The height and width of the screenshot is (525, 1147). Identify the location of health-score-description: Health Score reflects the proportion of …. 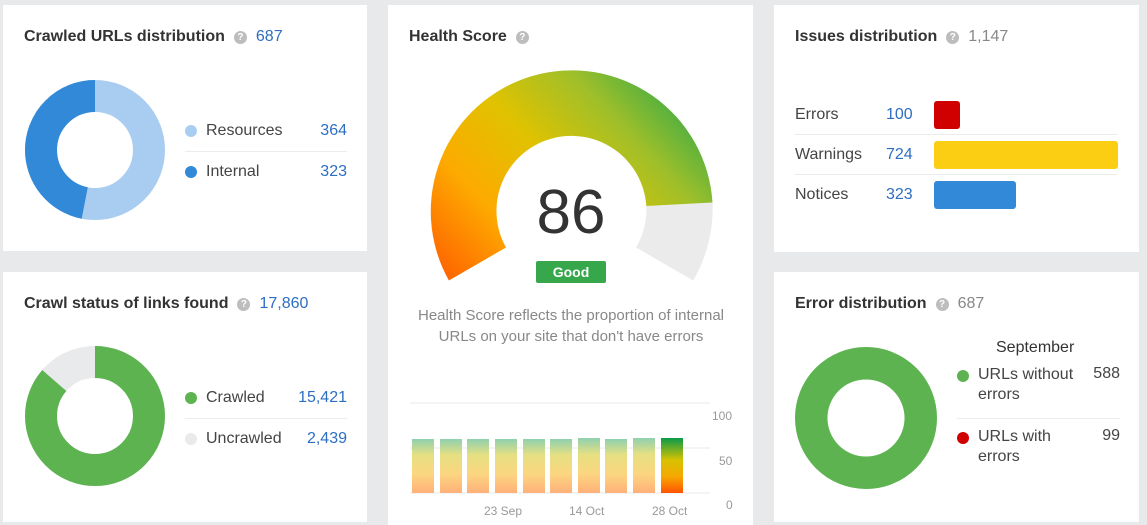
(571, 326).